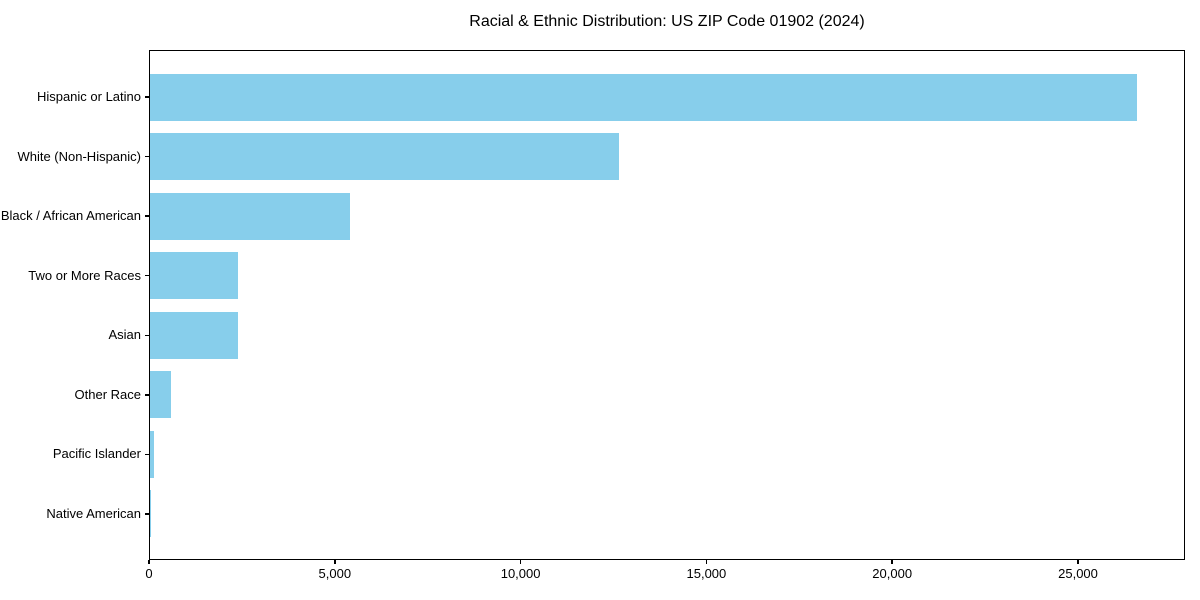  Describe the element at coordinates (152, 454) in the screenshot. I see `bar-pacific-islander` at that location.